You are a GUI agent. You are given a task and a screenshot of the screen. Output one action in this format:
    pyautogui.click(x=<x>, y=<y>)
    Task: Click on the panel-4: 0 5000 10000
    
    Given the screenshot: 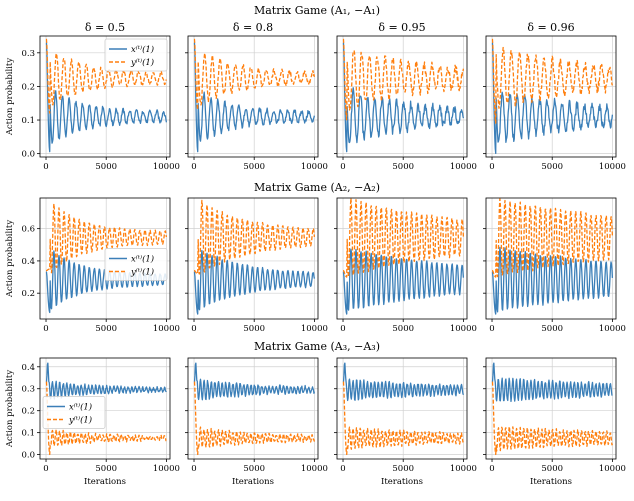 What is the action you would take?
    pyautogui.click(x=554, y=265)
    